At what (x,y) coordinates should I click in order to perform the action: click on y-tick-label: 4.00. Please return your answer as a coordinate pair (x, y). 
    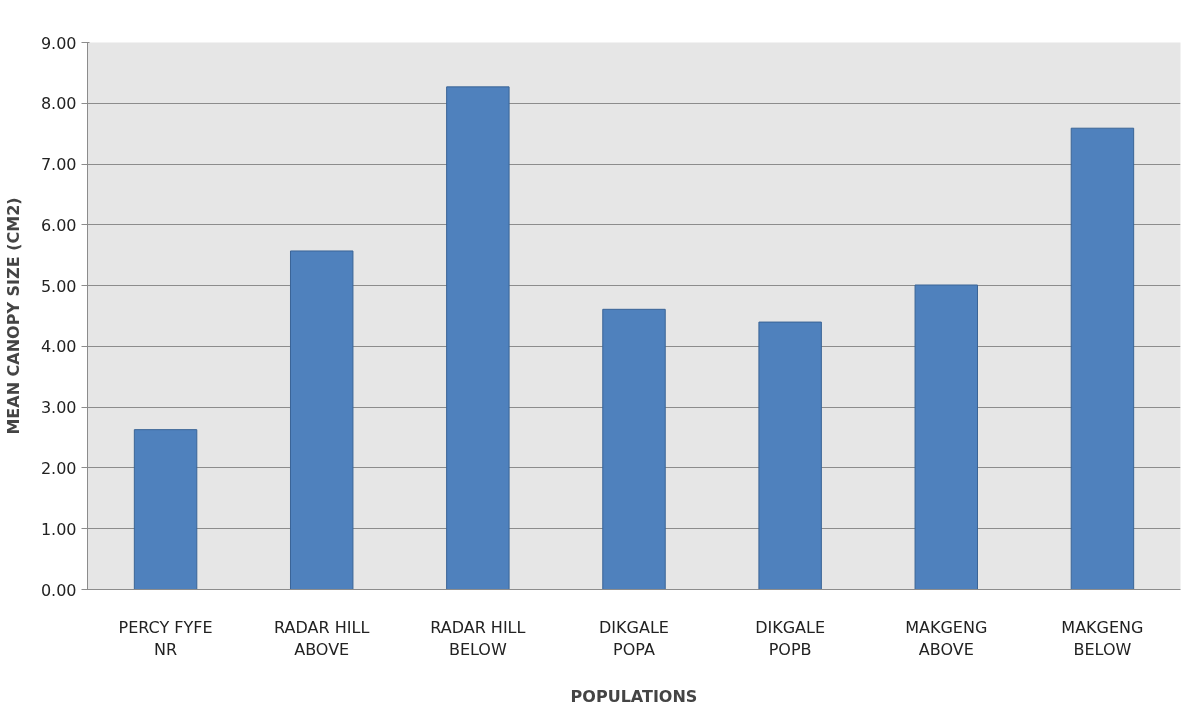
    Looking at the image, I should click on (58, 347).